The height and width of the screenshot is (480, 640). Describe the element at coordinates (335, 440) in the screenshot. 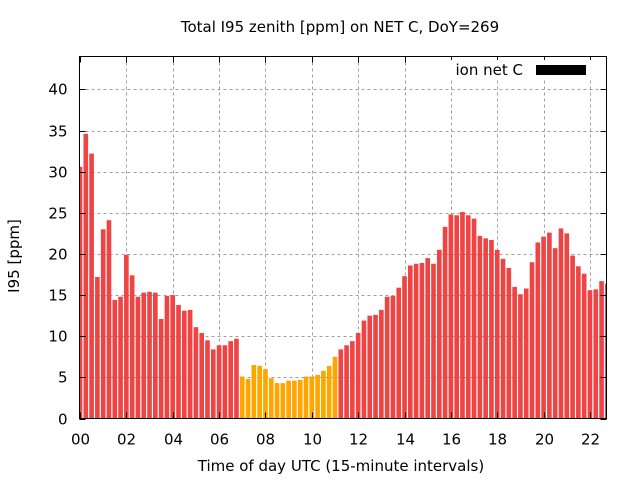

I see `x-tick-labels: 00 02 04 06 08 10 12 14 16 18 20 22` at that location.